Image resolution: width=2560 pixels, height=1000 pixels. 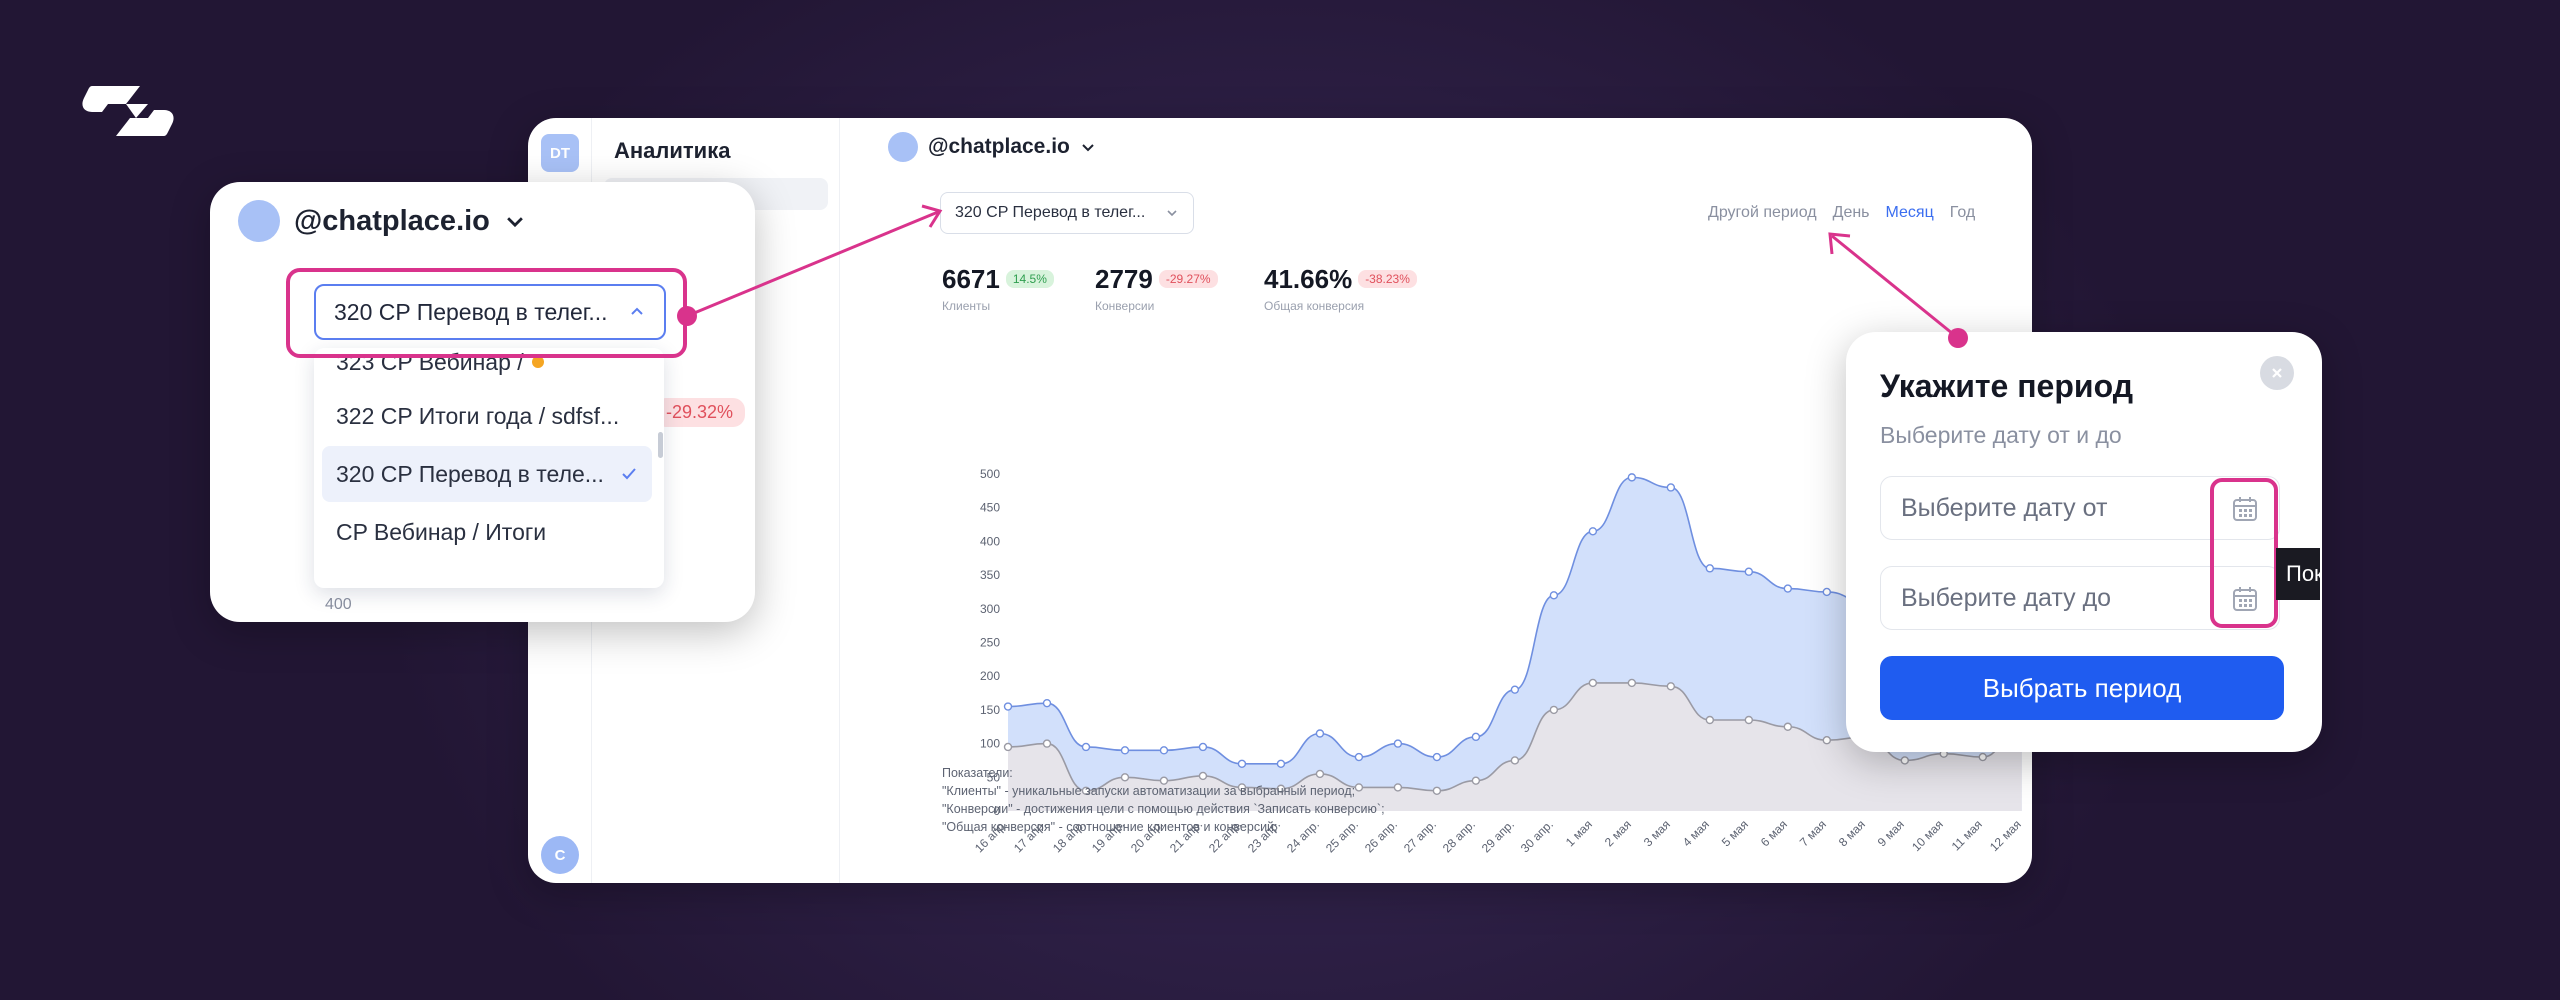 What do you see at coordinates (2298, 574) in the screenshot?
I see `tooltip: Пок` at bounding box center [2298, 574].